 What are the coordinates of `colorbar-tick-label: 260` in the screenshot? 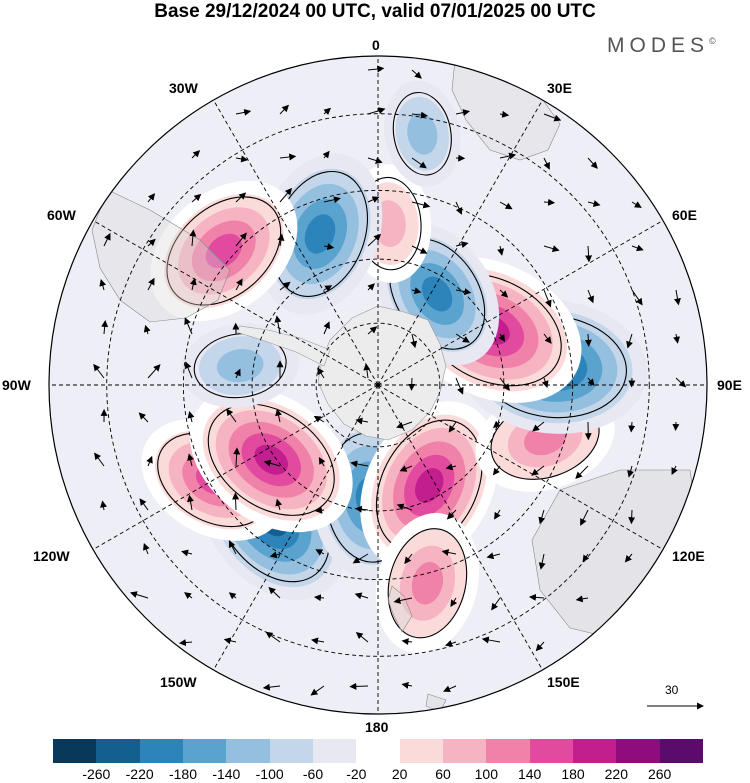 It's located at (659, 774).